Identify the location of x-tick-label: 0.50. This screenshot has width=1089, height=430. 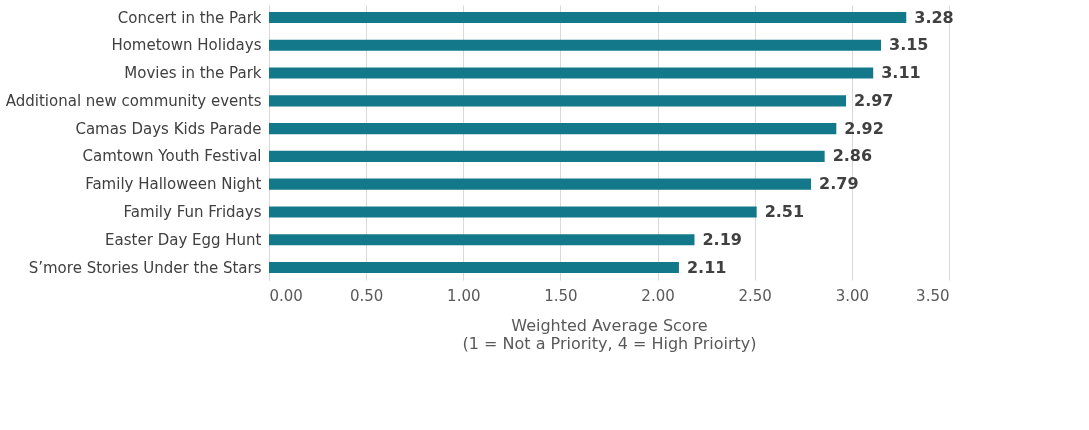
(366, 295).